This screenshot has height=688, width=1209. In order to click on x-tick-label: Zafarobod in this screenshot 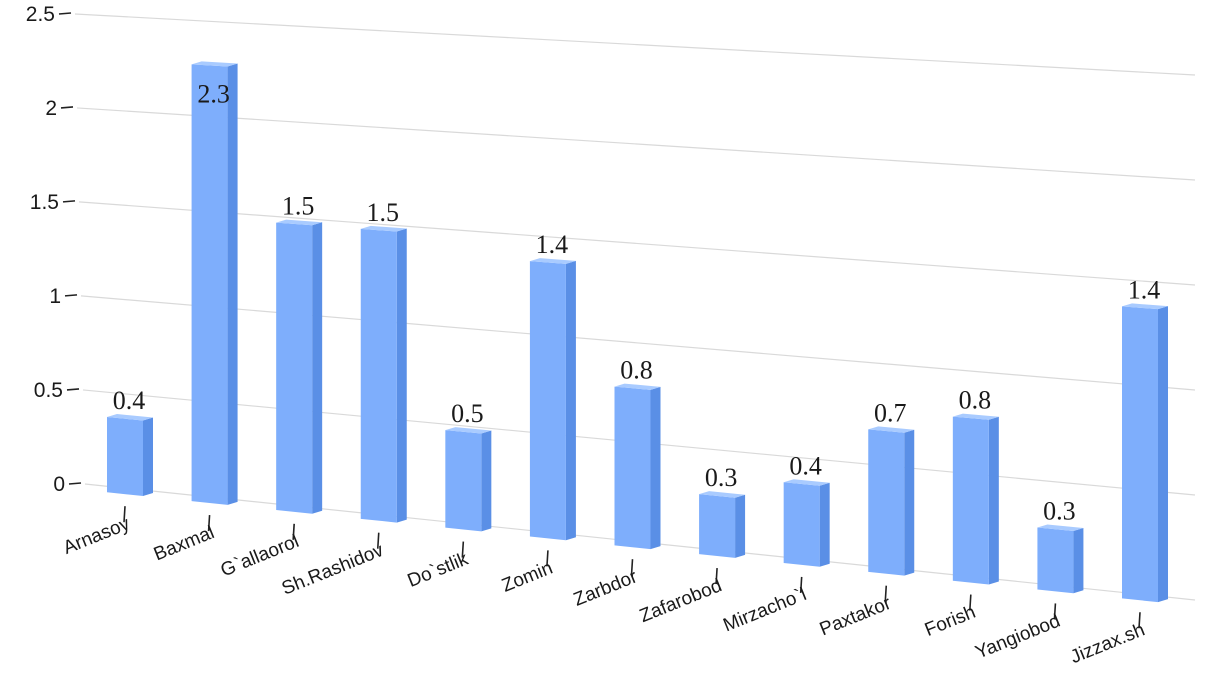, I will do `click(681, 601)`.